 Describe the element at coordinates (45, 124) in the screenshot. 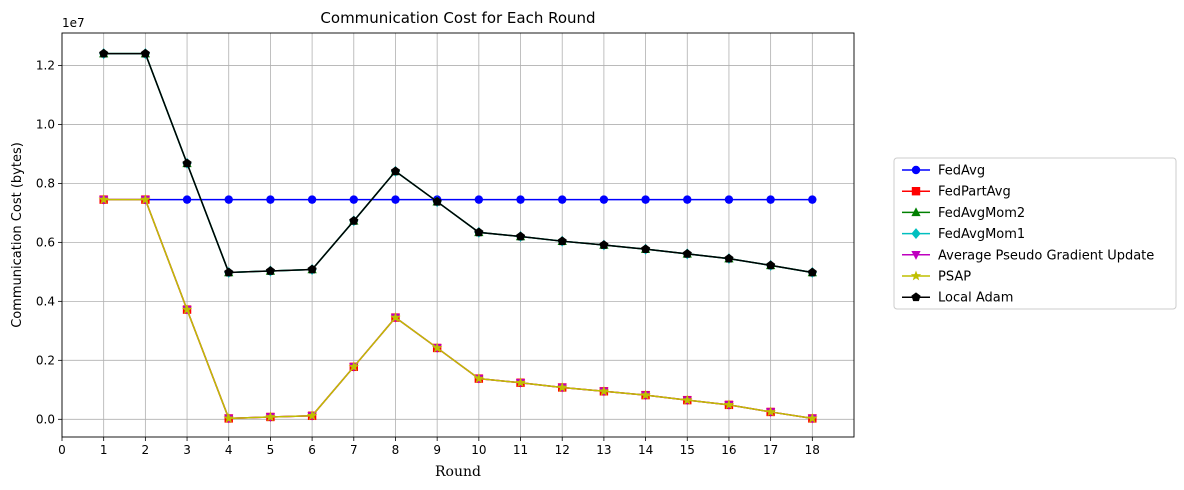

I see `y-tick-label: 1.0` at that location.